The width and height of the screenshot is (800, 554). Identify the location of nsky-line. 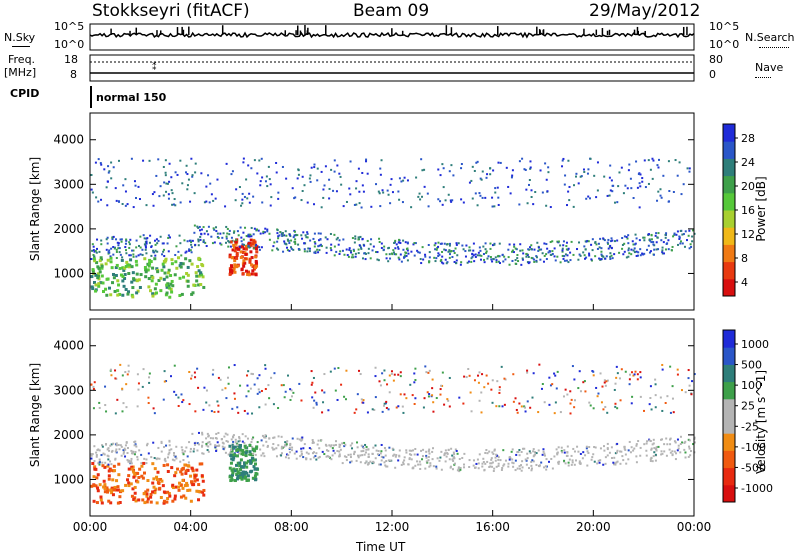
(392, 35).